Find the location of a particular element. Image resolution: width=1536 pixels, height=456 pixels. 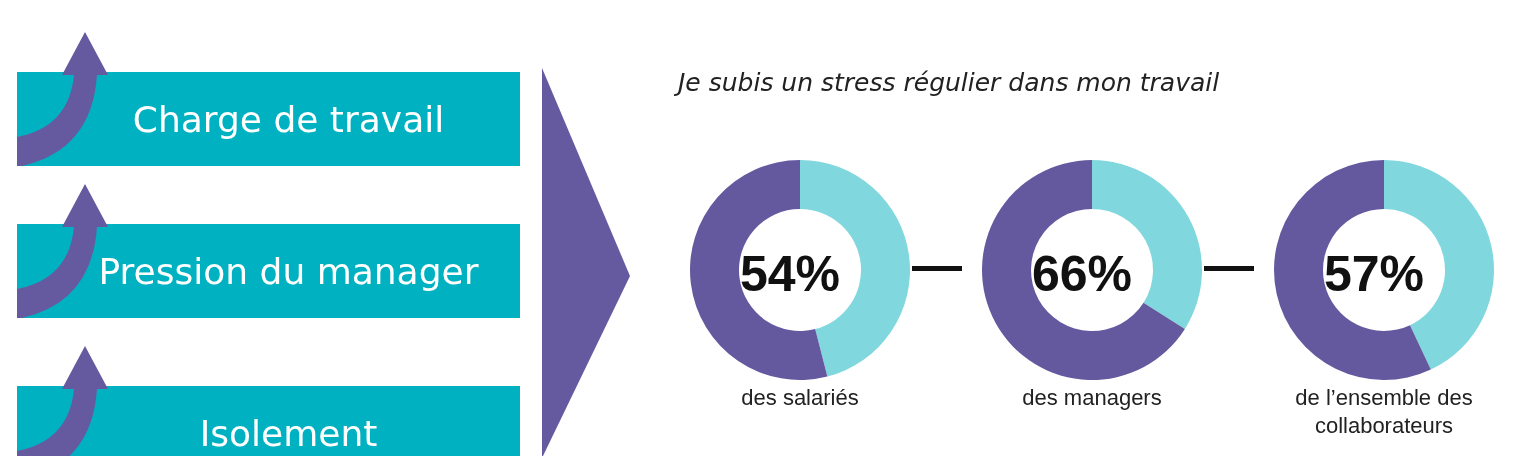

text: des managers is located at coordinates (1092, 398).